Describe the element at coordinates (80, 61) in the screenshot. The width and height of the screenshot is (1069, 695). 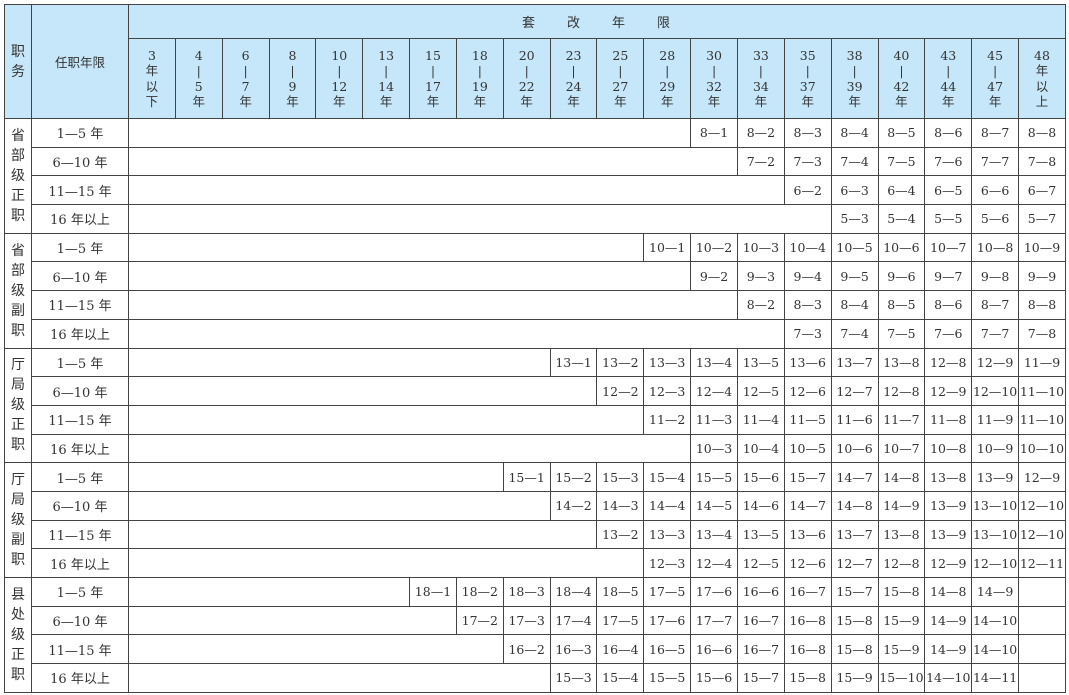
I see `tenure-header: 任职年限` at that location.